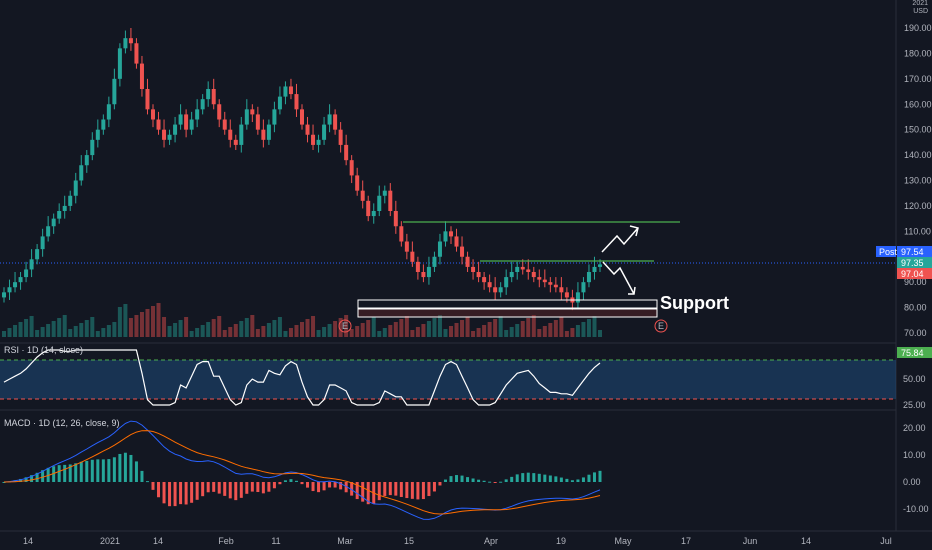 The image size is (932, 550). Describe the element at coordinates (623, 541) in the screenshot. I see `time-label: May` at that location.